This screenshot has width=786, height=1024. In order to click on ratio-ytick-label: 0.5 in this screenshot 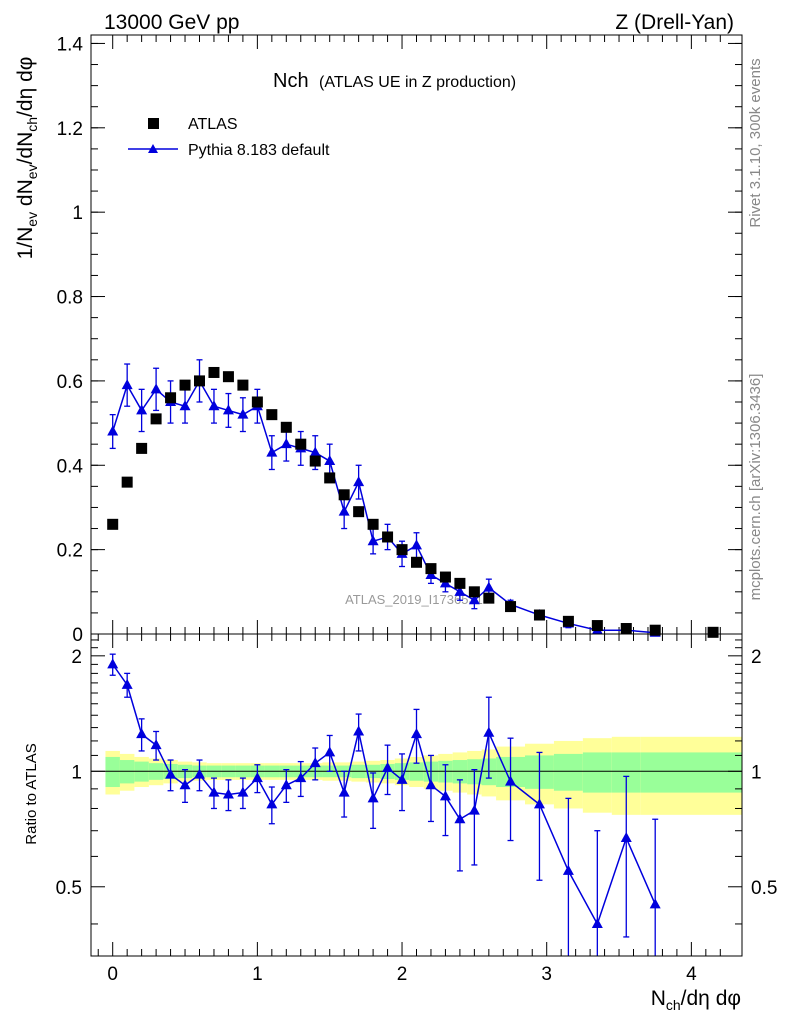, I will do `click(69, 888)`.